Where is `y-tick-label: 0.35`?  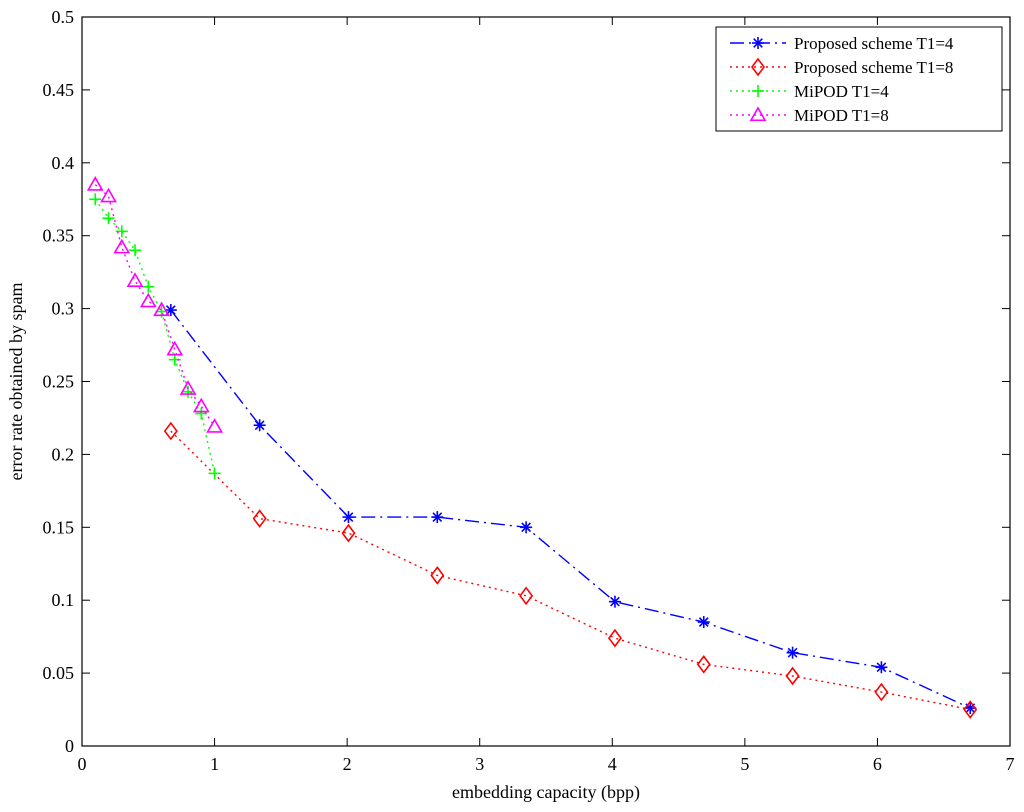
y-tick-label: 0.35 is located at coordinates (59, 236).